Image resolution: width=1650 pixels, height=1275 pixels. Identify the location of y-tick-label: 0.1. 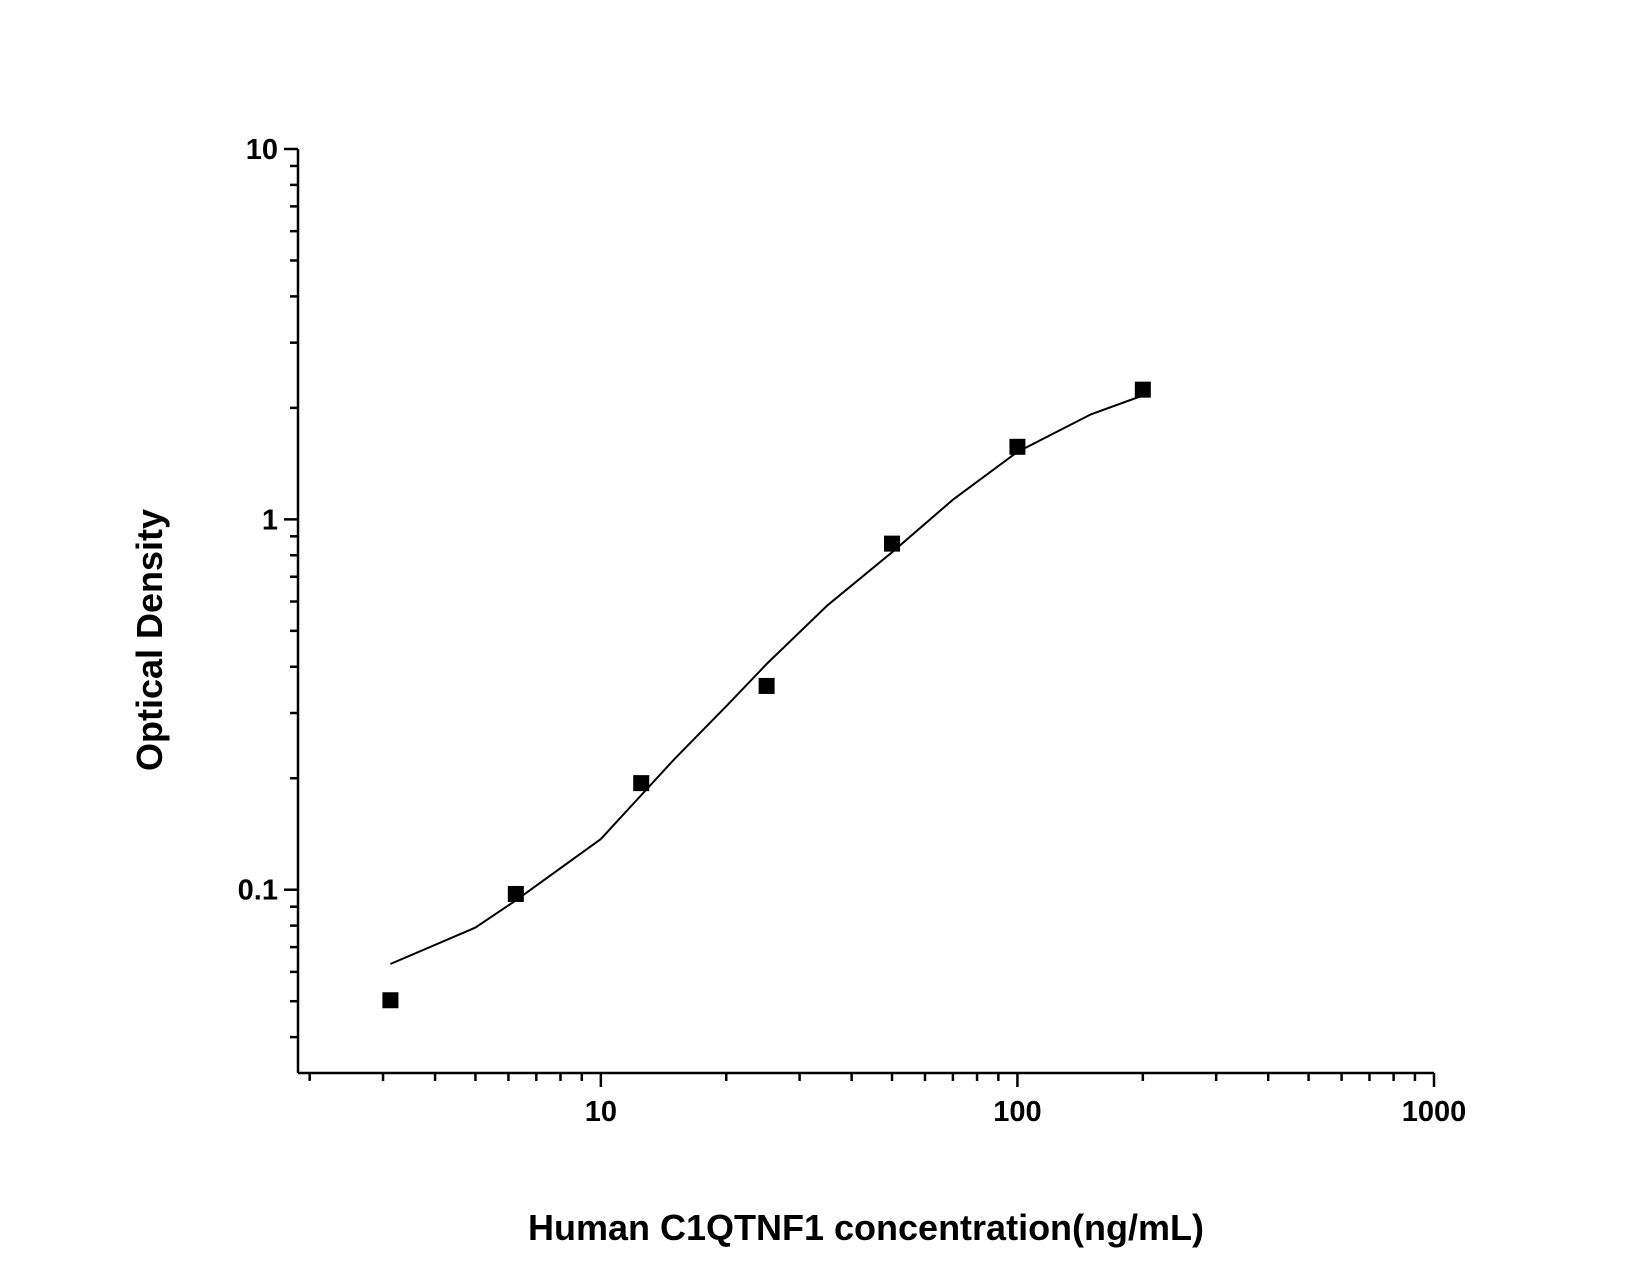
(258, 891).